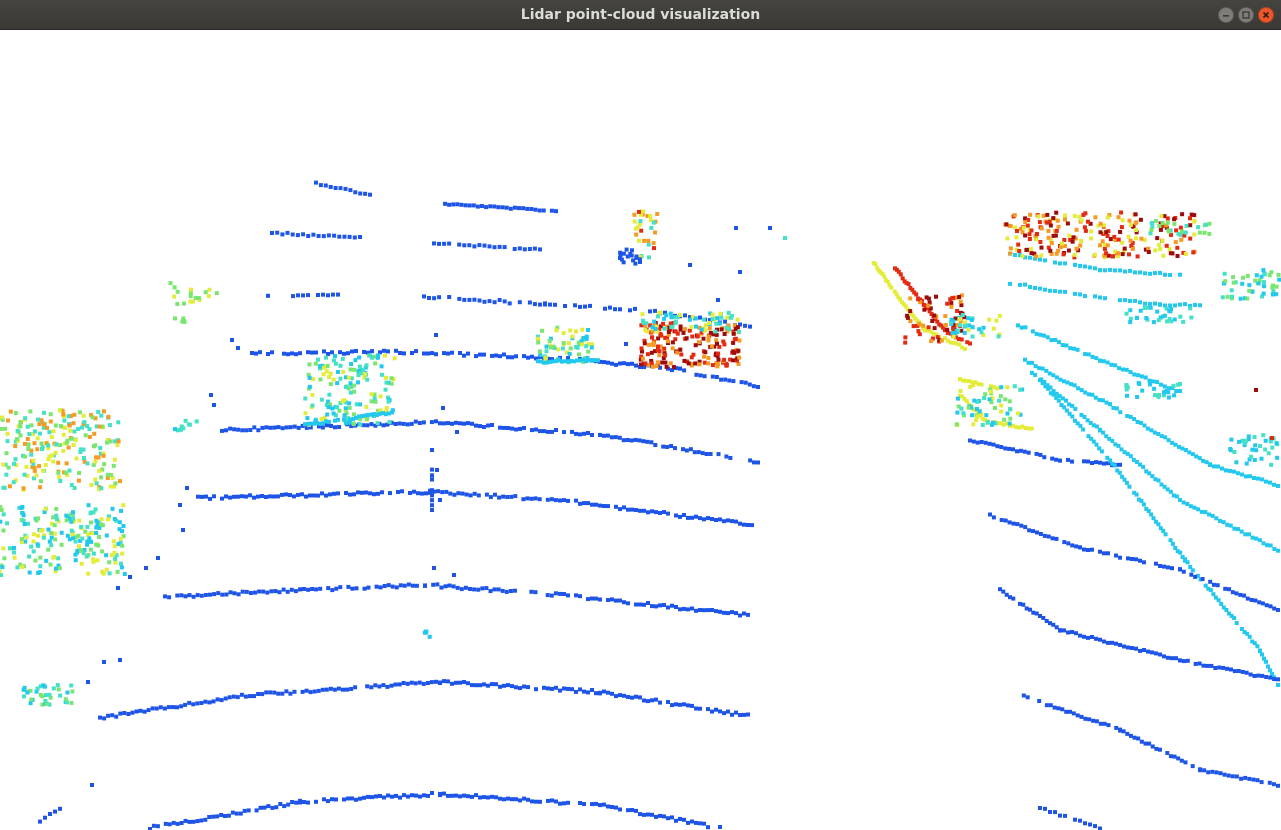  I want to click on maximize-button, so click(1246, 15).